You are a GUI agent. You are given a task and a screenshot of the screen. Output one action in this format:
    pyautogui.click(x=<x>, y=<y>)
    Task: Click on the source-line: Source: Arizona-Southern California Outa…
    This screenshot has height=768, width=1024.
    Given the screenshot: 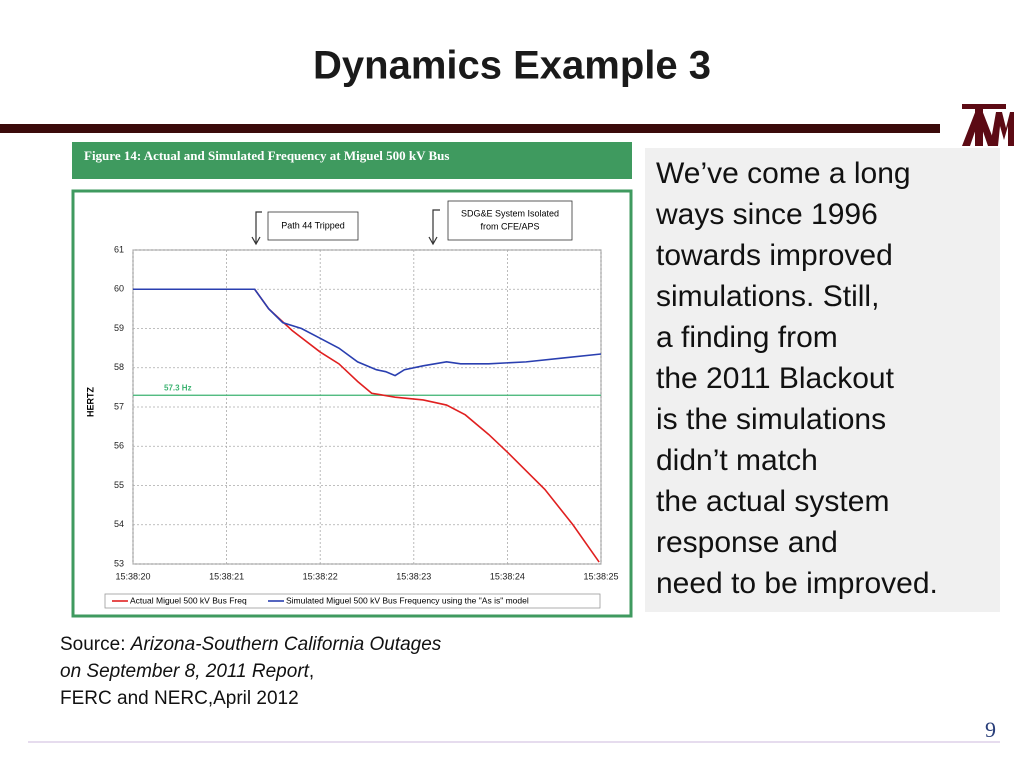 What is the action you would take?
    pyautogui.click(x=251, y=644)
    